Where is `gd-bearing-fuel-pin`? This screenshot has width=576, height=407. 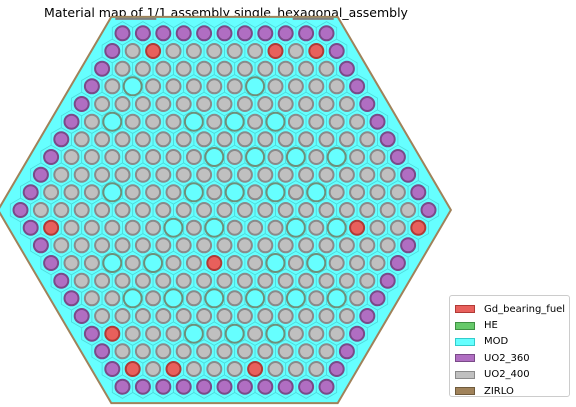
gd-bearing-fuel-pin is located at coordinates (275, 51).